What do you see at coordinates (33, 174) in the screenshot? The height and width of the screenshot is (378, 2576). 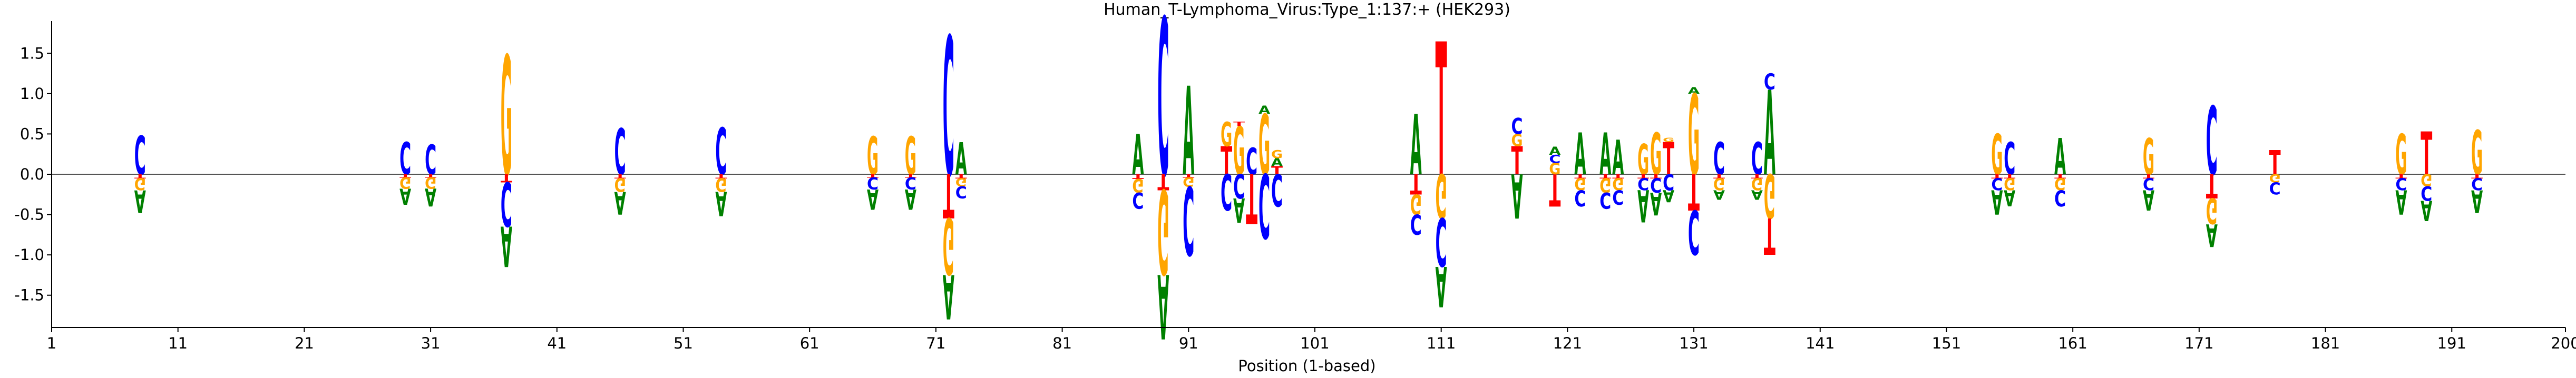 I see `y-axis: -1.5 -1.0 -0.5 0.0 0.5 1.0 1.5` at bounding box center [33, 174].